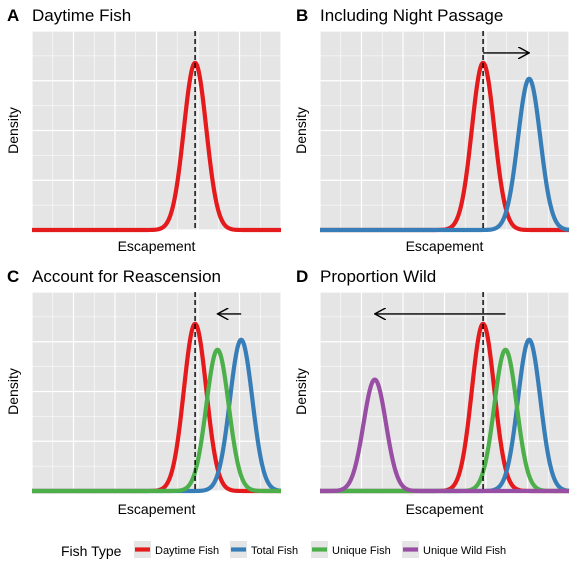 Image resolution: width=576 pixels, height=576 pixels. What do you see at coordinates (378, 276) in the screenshot?
I see `panel-title: Proportion Wild` at bounding box center [378, 276].